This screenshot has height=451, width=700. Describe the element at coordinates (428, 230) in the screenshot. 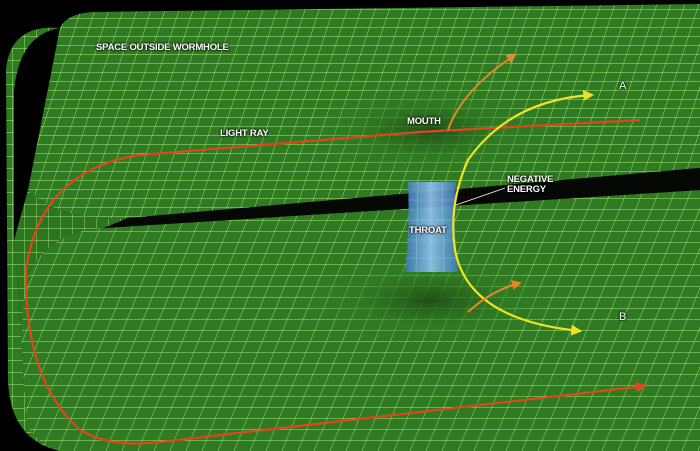

I see `throat-label: THROAT` at that location.